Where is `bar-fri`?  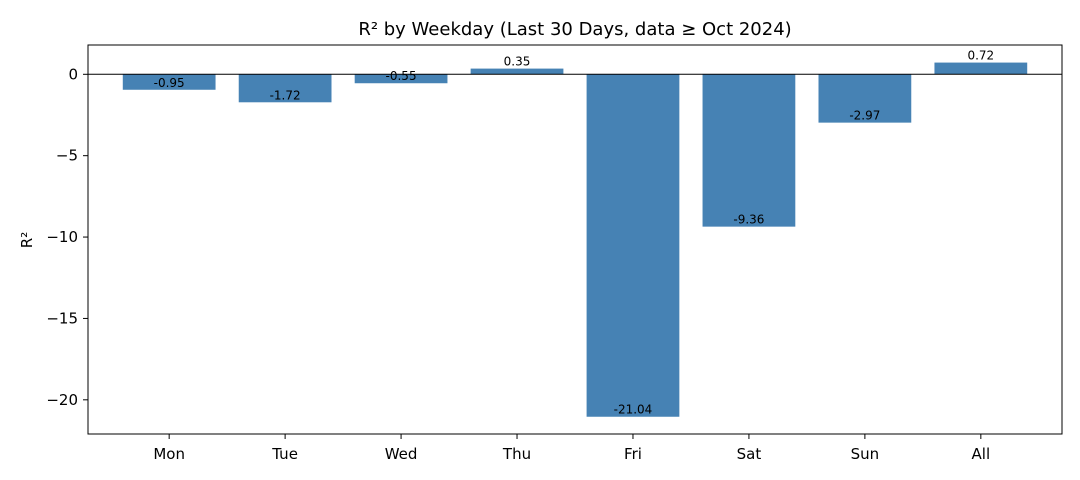 bar-fri is located at coordinates (633, 245).